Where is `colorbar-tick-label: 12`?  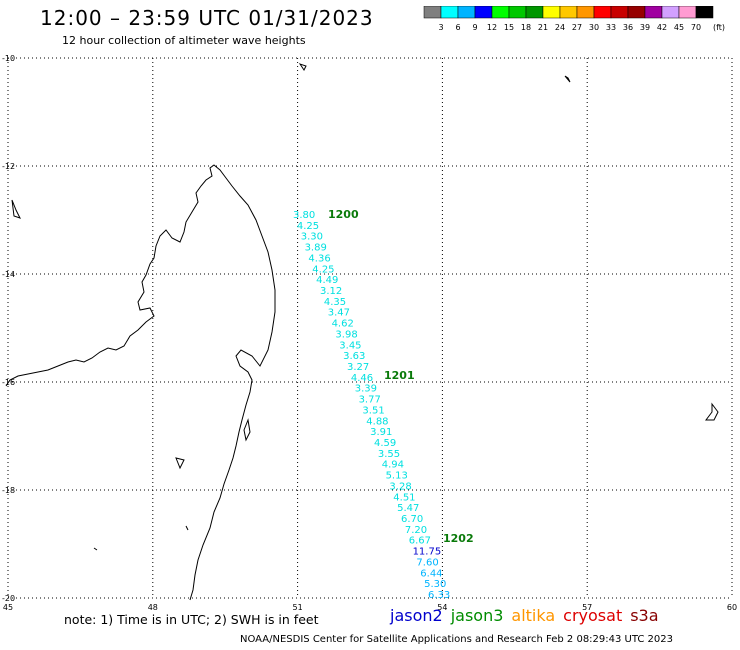 colorbar-tick-label: 12 is located at coordinates (492, 27).